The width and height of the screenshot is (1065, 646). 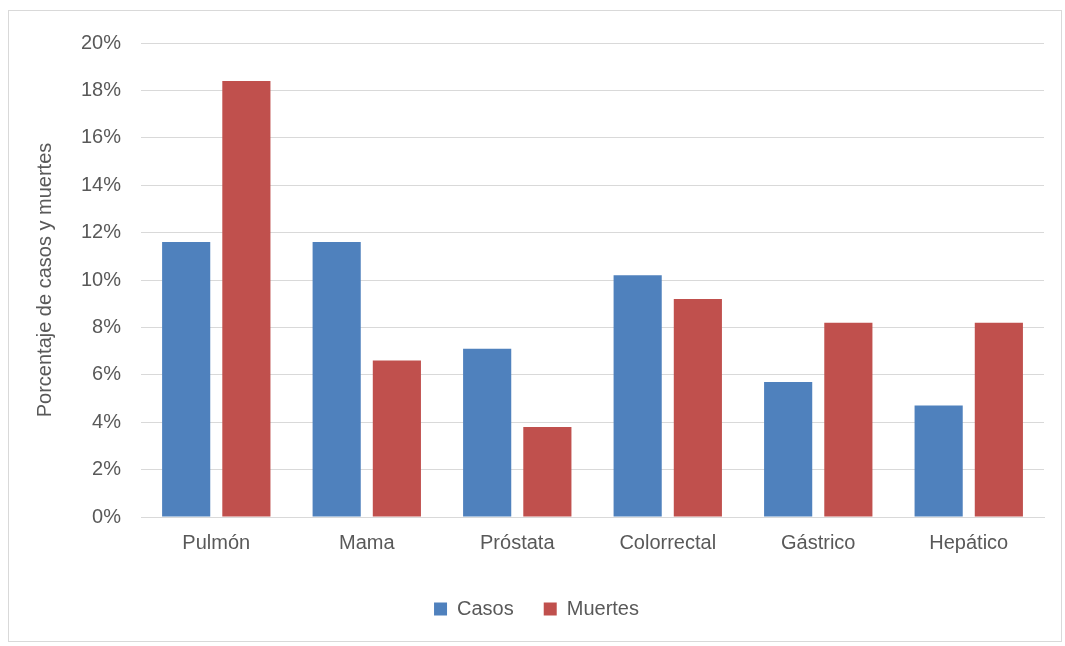 I want to click on x-tick-label: Gástrico, so click(x=818, y=541).